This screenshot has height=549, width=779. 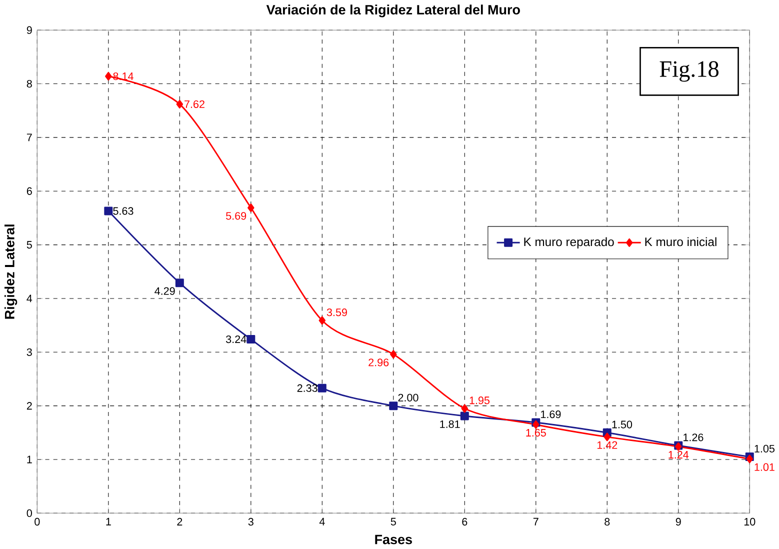 I want to click on legend-label: K muro reparado, so click(x=569, y=243).